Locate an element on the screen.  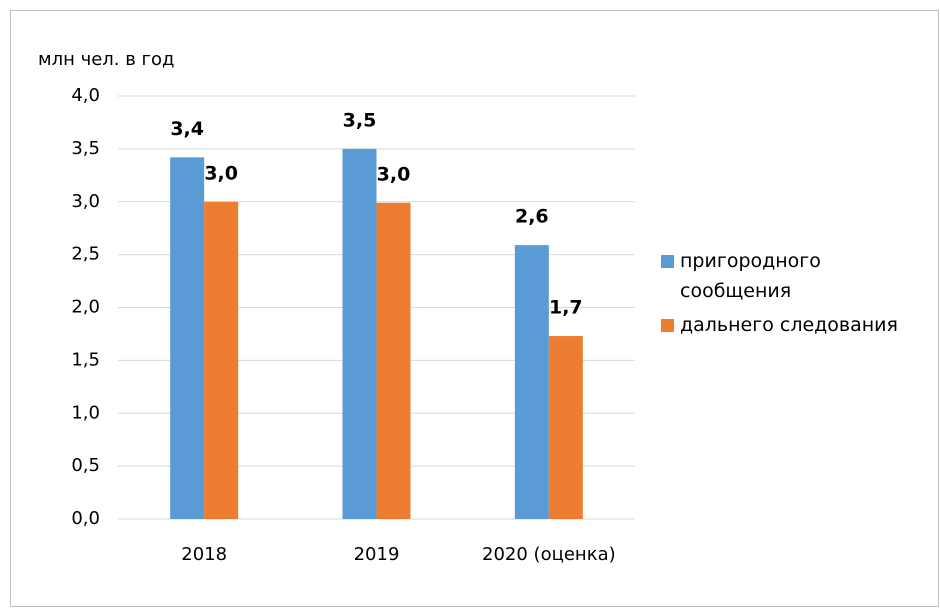
value-label: 3,4 is located at coordinates (187, 129).